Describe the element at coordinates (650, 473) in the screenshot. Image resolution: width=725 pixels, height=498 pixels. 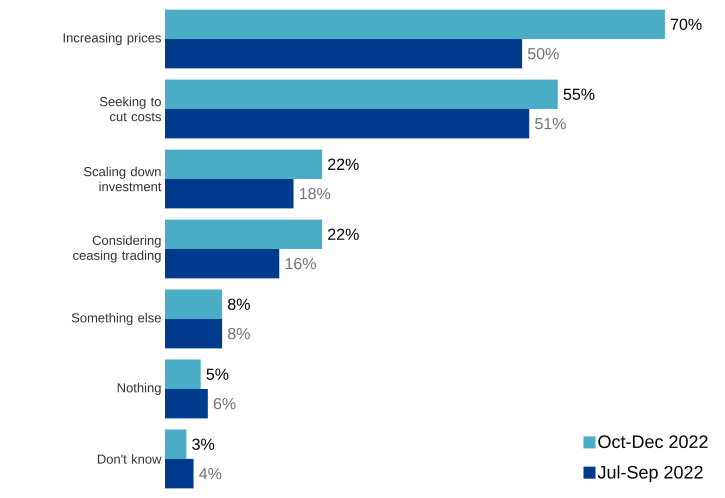
I see `legend-label: Jul-Sep 2022` at that location.